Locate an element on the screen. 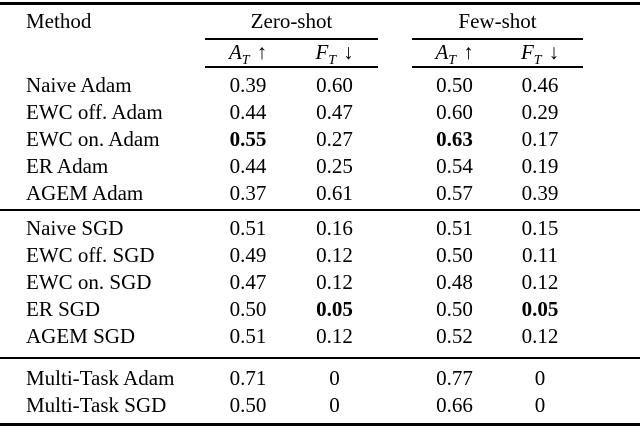  column-header-accuracy-zero: AT ↑ is located at coordinates (248, 54).